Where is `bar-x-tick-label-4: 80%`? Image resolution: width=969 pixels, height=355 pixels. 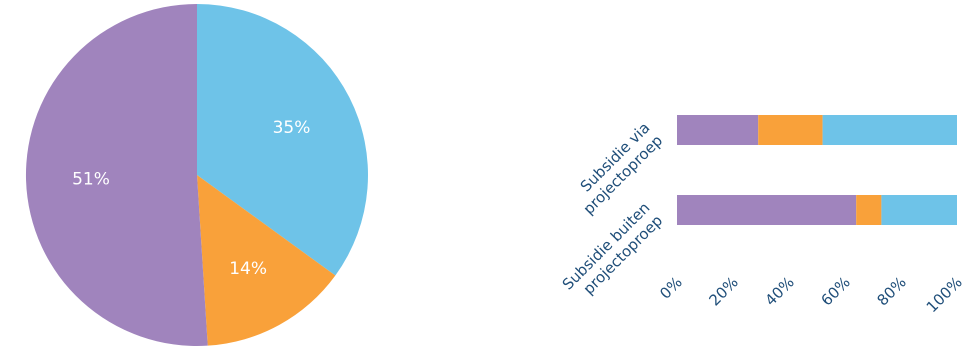
bar-x-tick-label-4: 80% is located at coordinates (892, 291).